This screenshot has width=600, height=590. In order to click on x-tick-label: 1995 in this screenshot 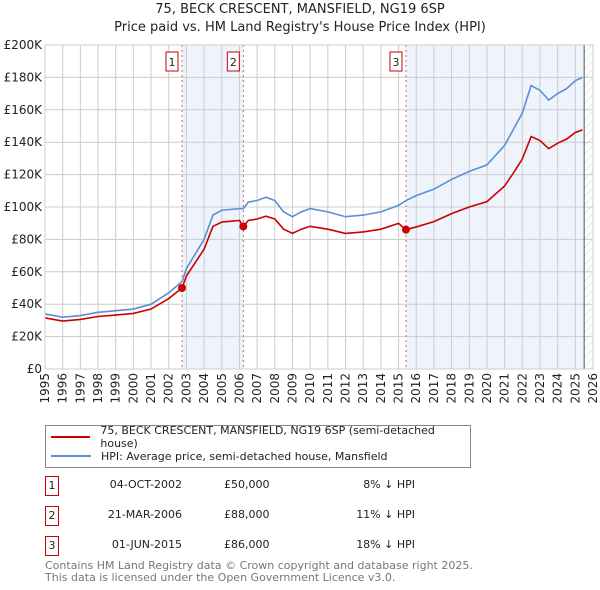, I will do `click(45, 388)`.